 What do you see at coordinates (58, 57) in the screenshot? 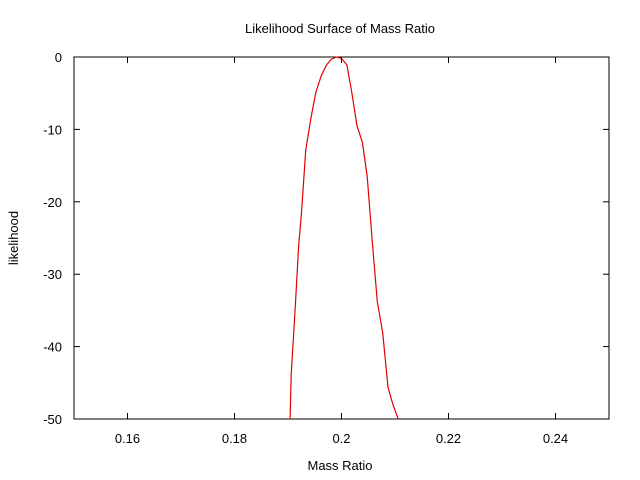
I see `y-tick-label: 0` at bounding box center [58, 57].